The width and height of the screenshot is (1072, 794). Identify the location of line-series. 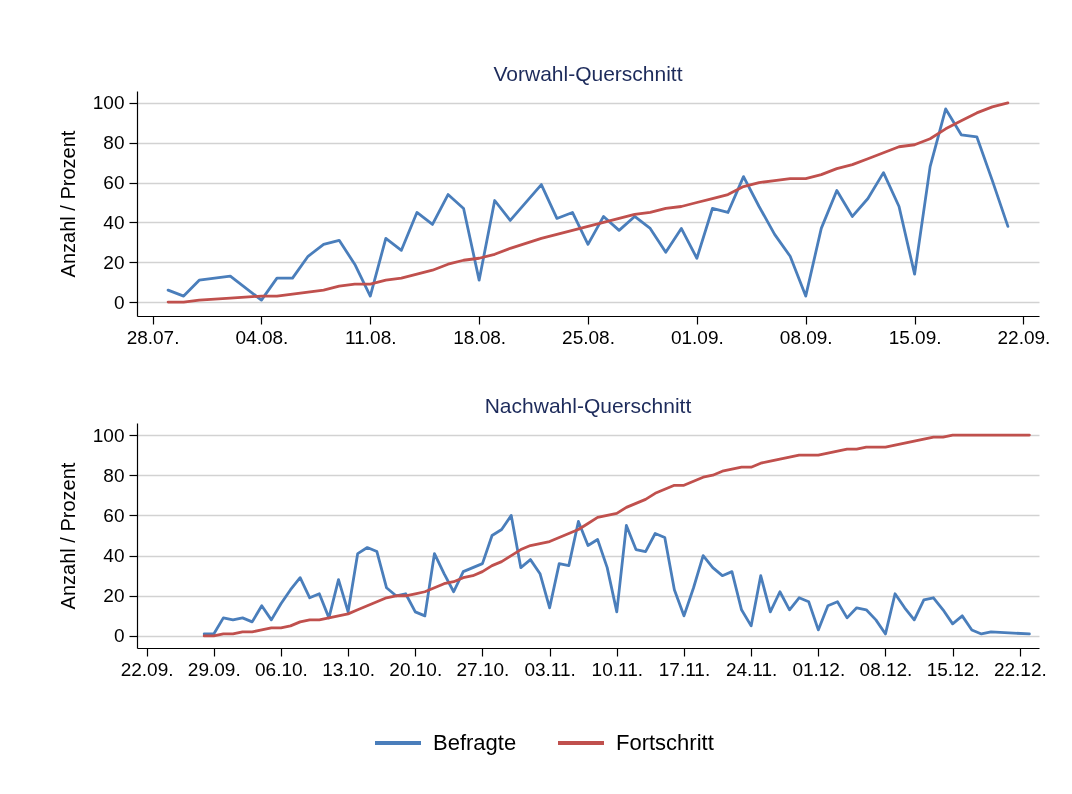
(616, 575).